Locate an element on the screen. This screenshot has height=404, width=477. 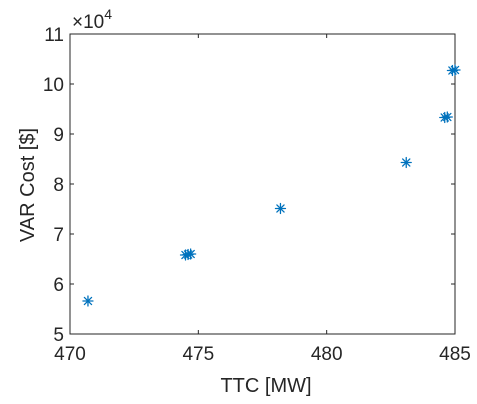
x-tick-label: 475 is located at coordinates (198, 354).